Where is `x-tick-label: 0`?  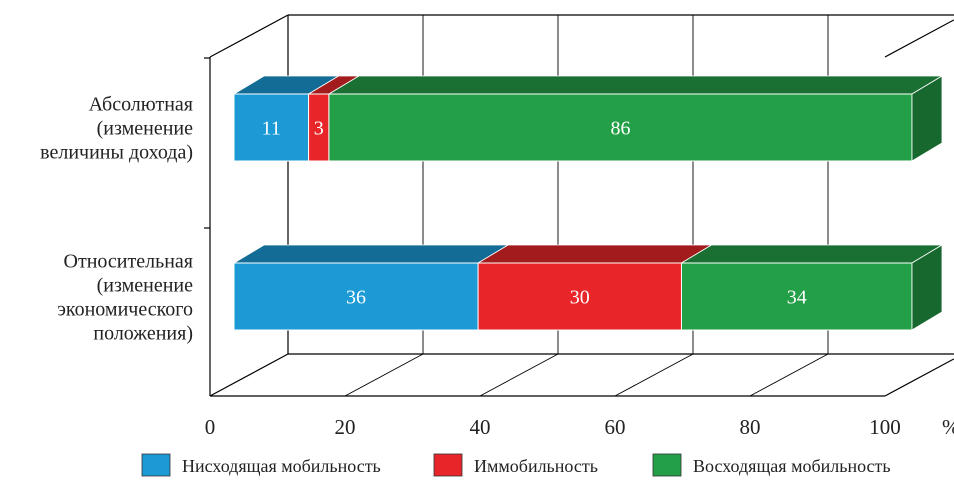 x-tick-label: 0 is located at coordinates (210, 427).